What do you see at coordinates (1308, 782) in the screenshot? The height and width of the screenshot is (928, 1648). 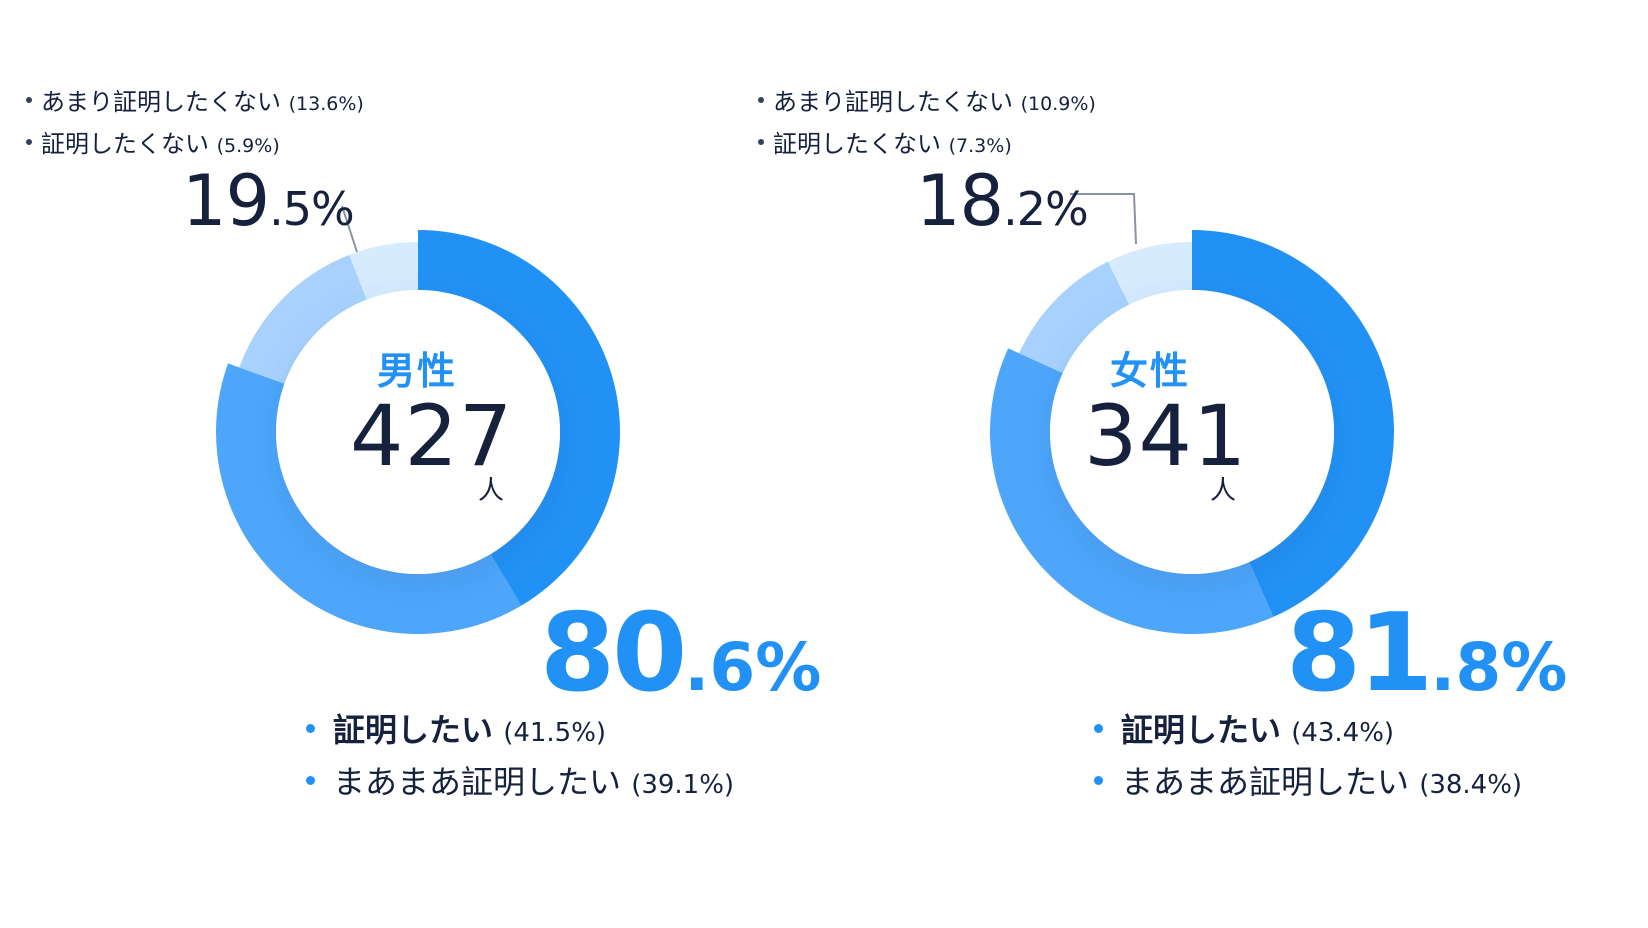 I see `legend-item-somewhat-willing: まあまあ証明したい (38.4%)` at bounding box center [1308, 782].